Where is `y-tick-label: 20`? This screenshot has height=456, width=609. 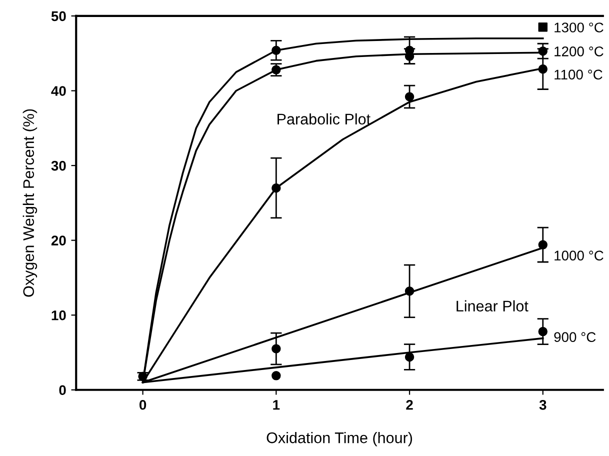
y-tick-label: 20 is located at coordinates (58, 241).